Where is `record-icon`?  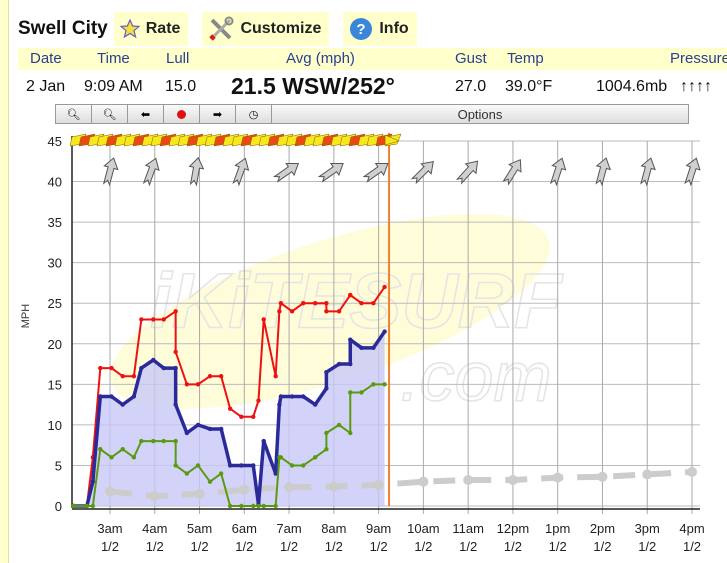
record-icon is located at coordinates (181, 114).